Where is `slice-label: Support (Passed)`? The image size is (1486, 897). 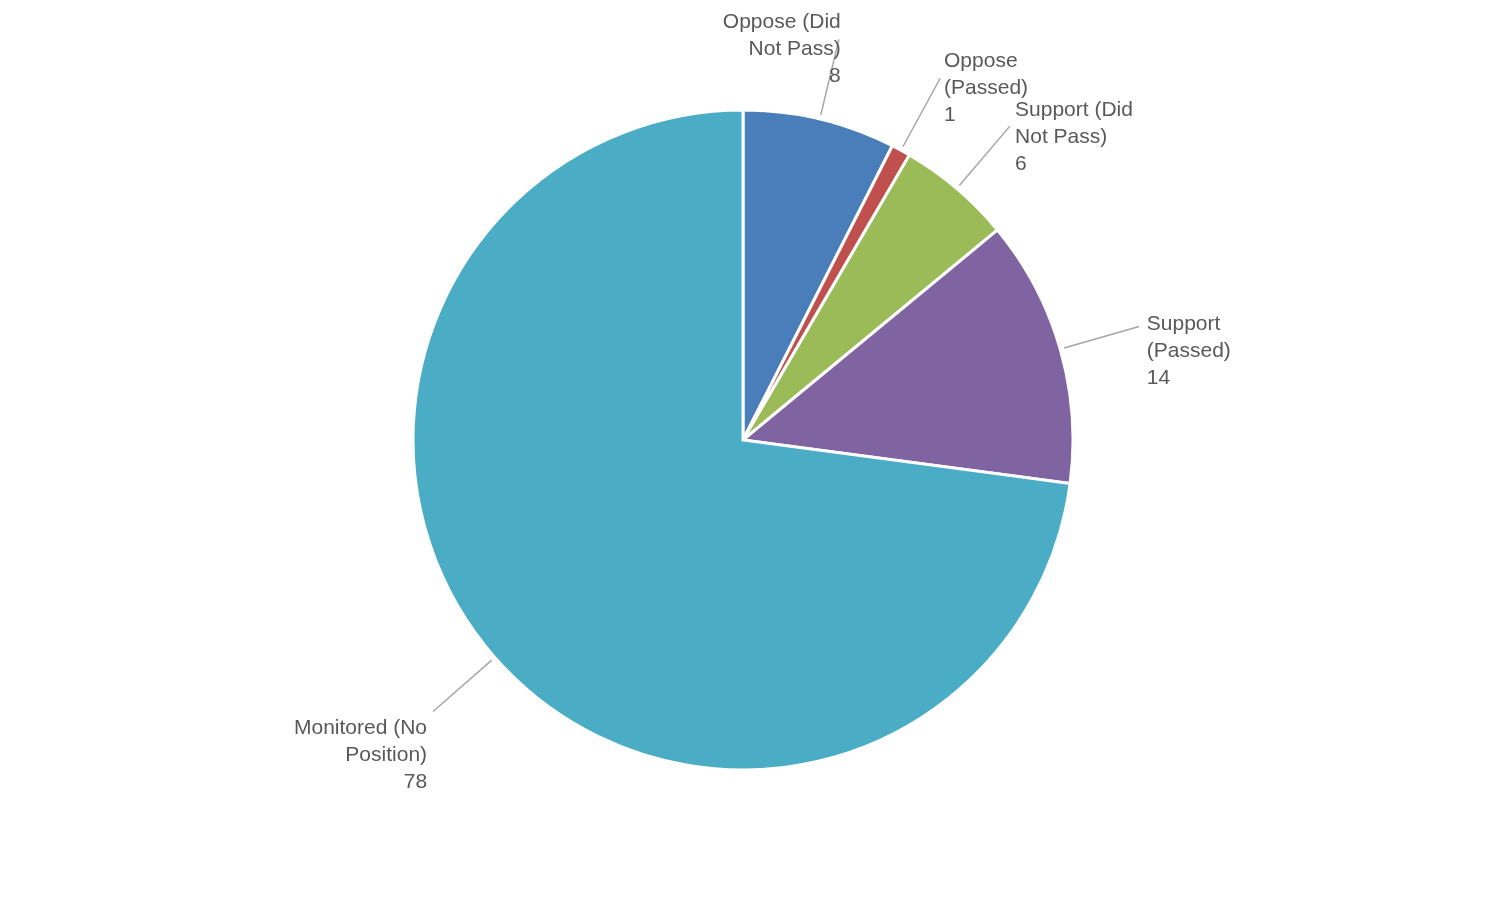
slice-label: Support (Passed) is located at coordinates (1188, 336).